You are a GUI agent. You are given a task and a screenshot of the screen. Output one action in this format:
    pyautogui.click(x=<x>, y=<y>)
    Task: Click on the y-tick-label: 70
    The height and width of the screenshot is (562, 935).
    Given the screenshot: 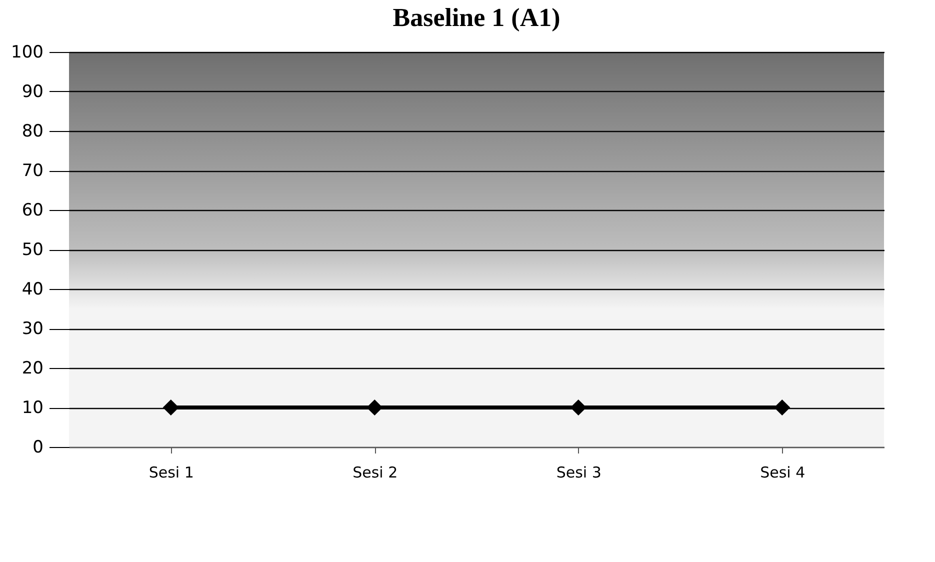 What is the action you would take?
    pyautogui.click(x=33, y=171)
    